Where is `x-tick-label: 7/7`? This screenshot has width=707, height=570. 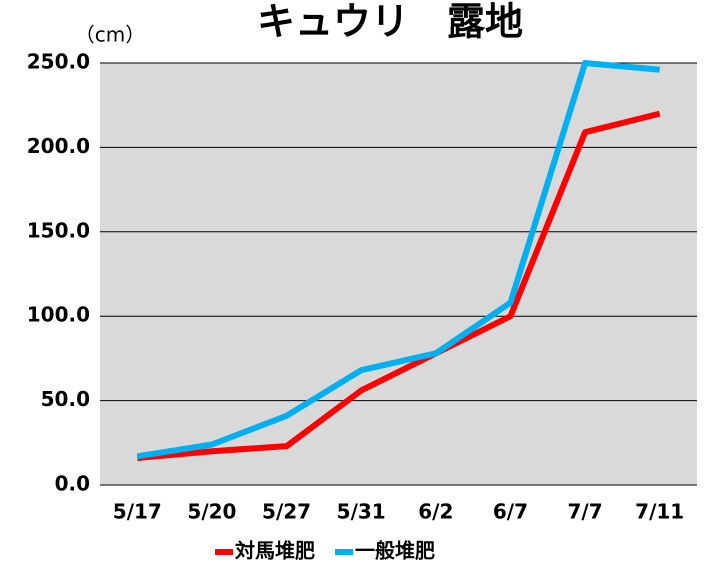 x-tick-label: 7/7 is located at coordinates (584, 512).